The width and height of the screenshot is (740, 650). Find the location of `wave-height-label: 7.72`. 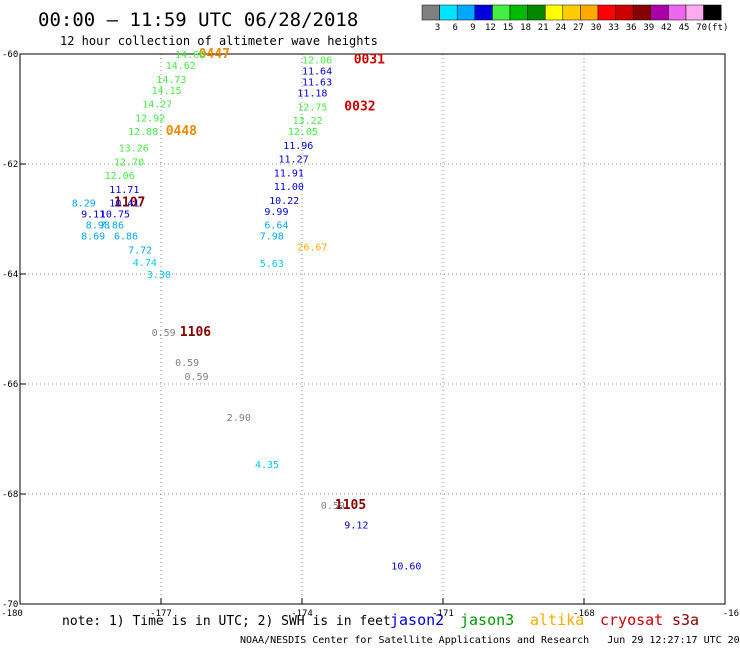

wave-height-label: 7.72 is located at coordinates (140, 250).